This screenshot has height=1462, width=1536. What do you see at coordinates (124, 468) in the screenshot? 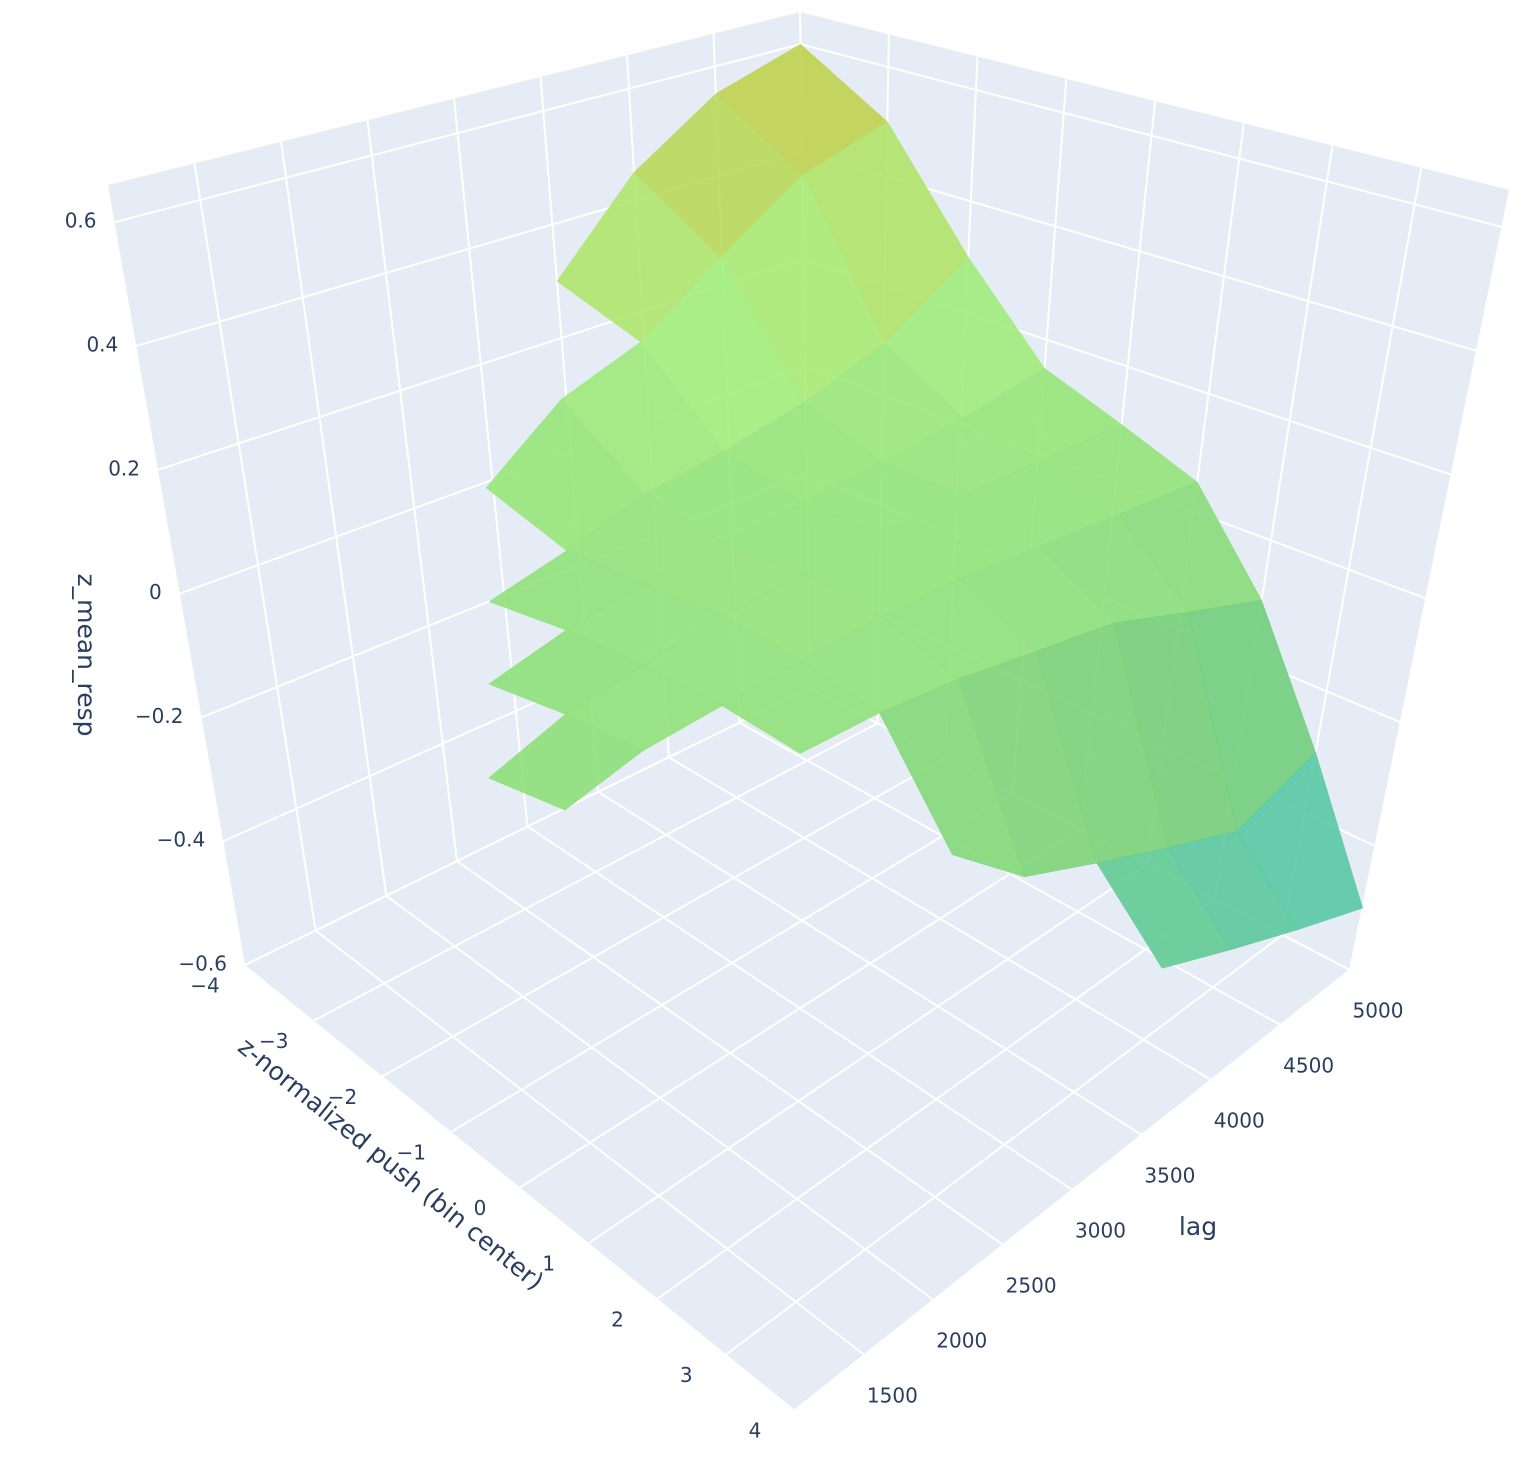
I see `z-tick-label: 0.2` at bounding box center [124, 468].